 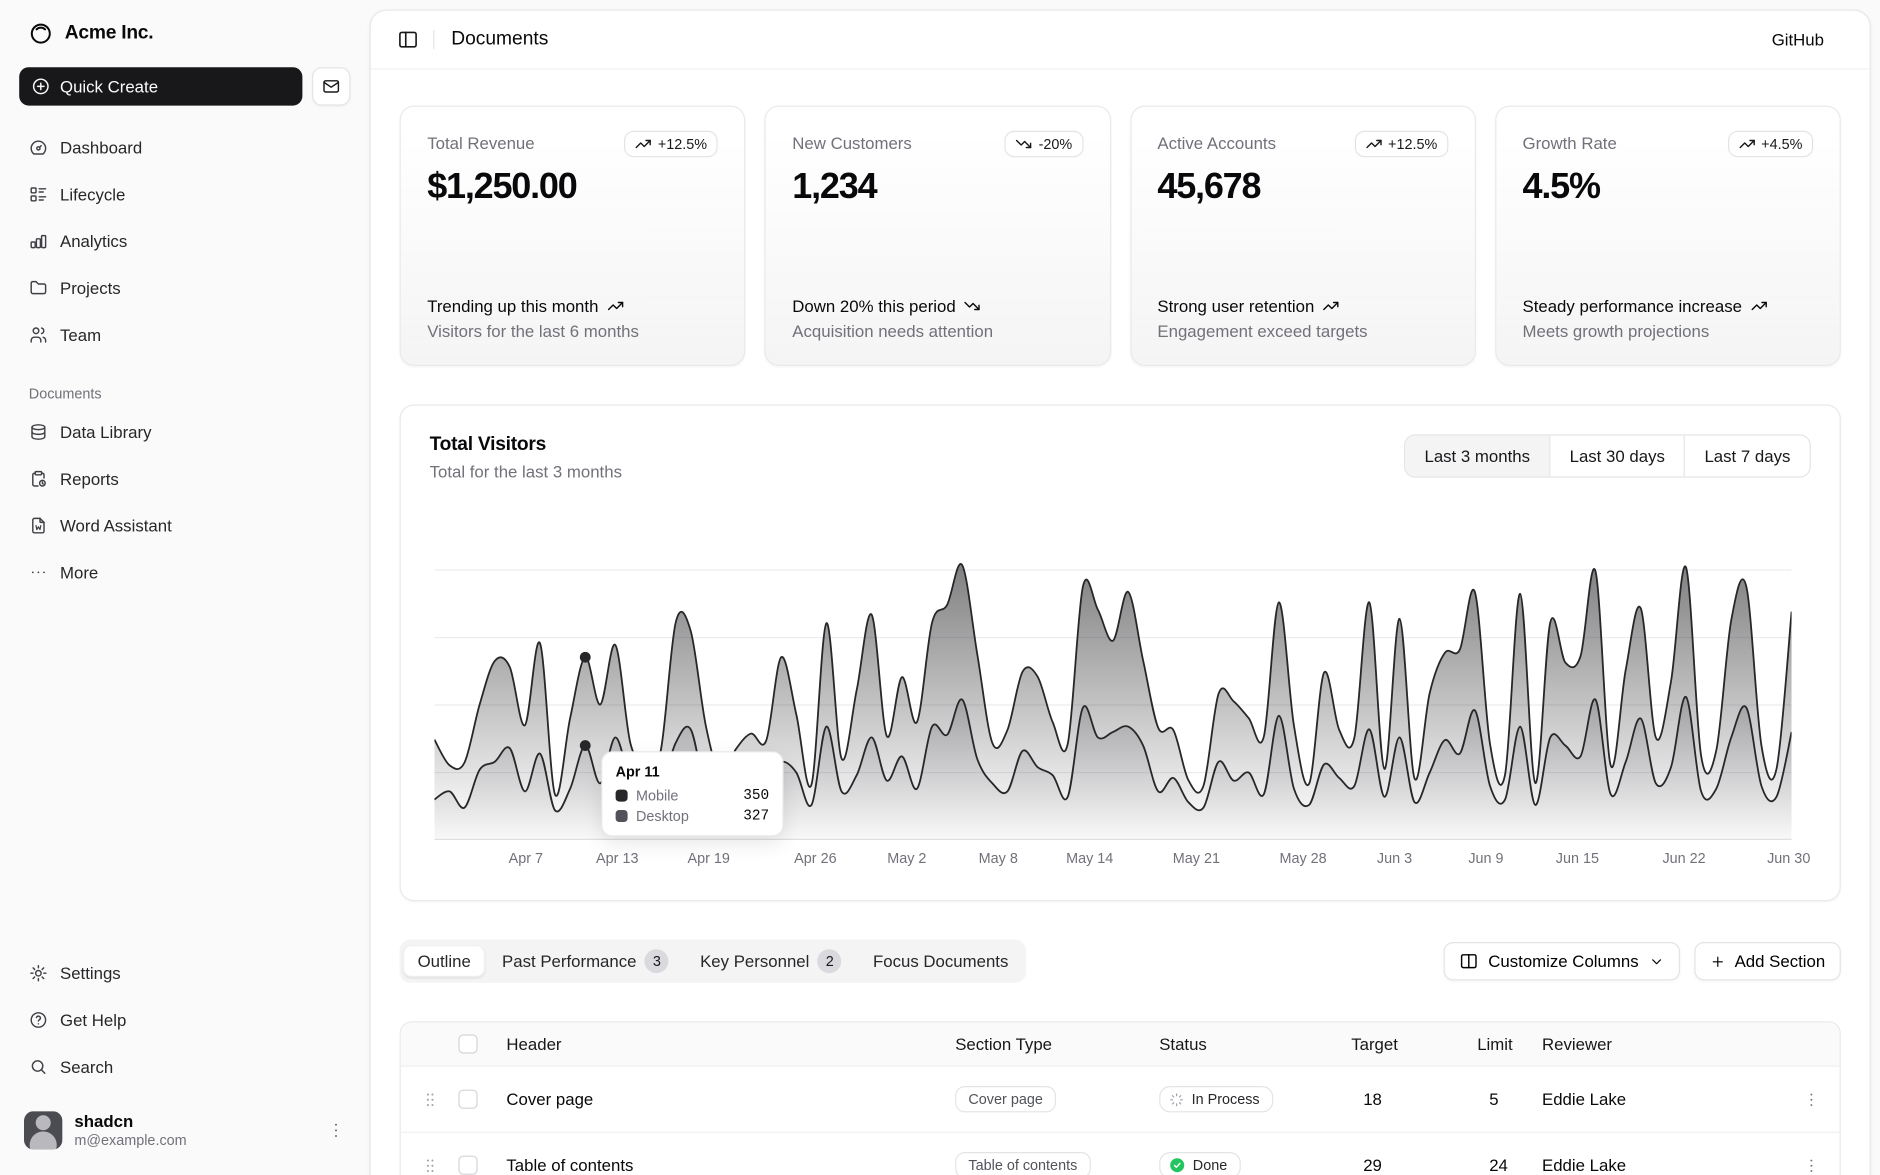 I want to click on tab-count-badge: 3, so click(x=656, y=961).